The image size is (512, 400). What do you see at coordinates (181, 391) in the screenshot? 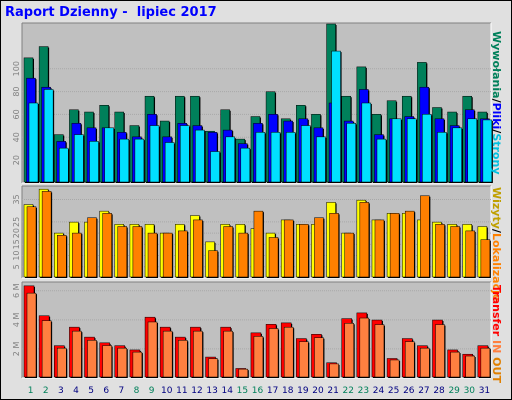
I see `x-tick-label: 11` at bounding box center [181, 391].